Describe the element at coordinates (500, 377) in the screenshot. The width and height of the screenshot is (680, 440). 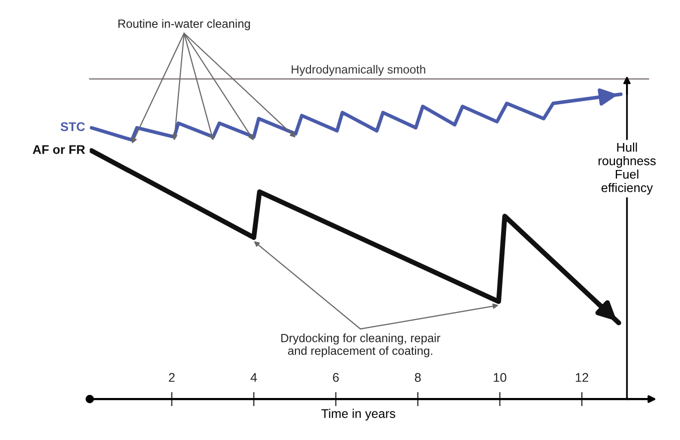
I see `x-tick-label: 10` at that location.